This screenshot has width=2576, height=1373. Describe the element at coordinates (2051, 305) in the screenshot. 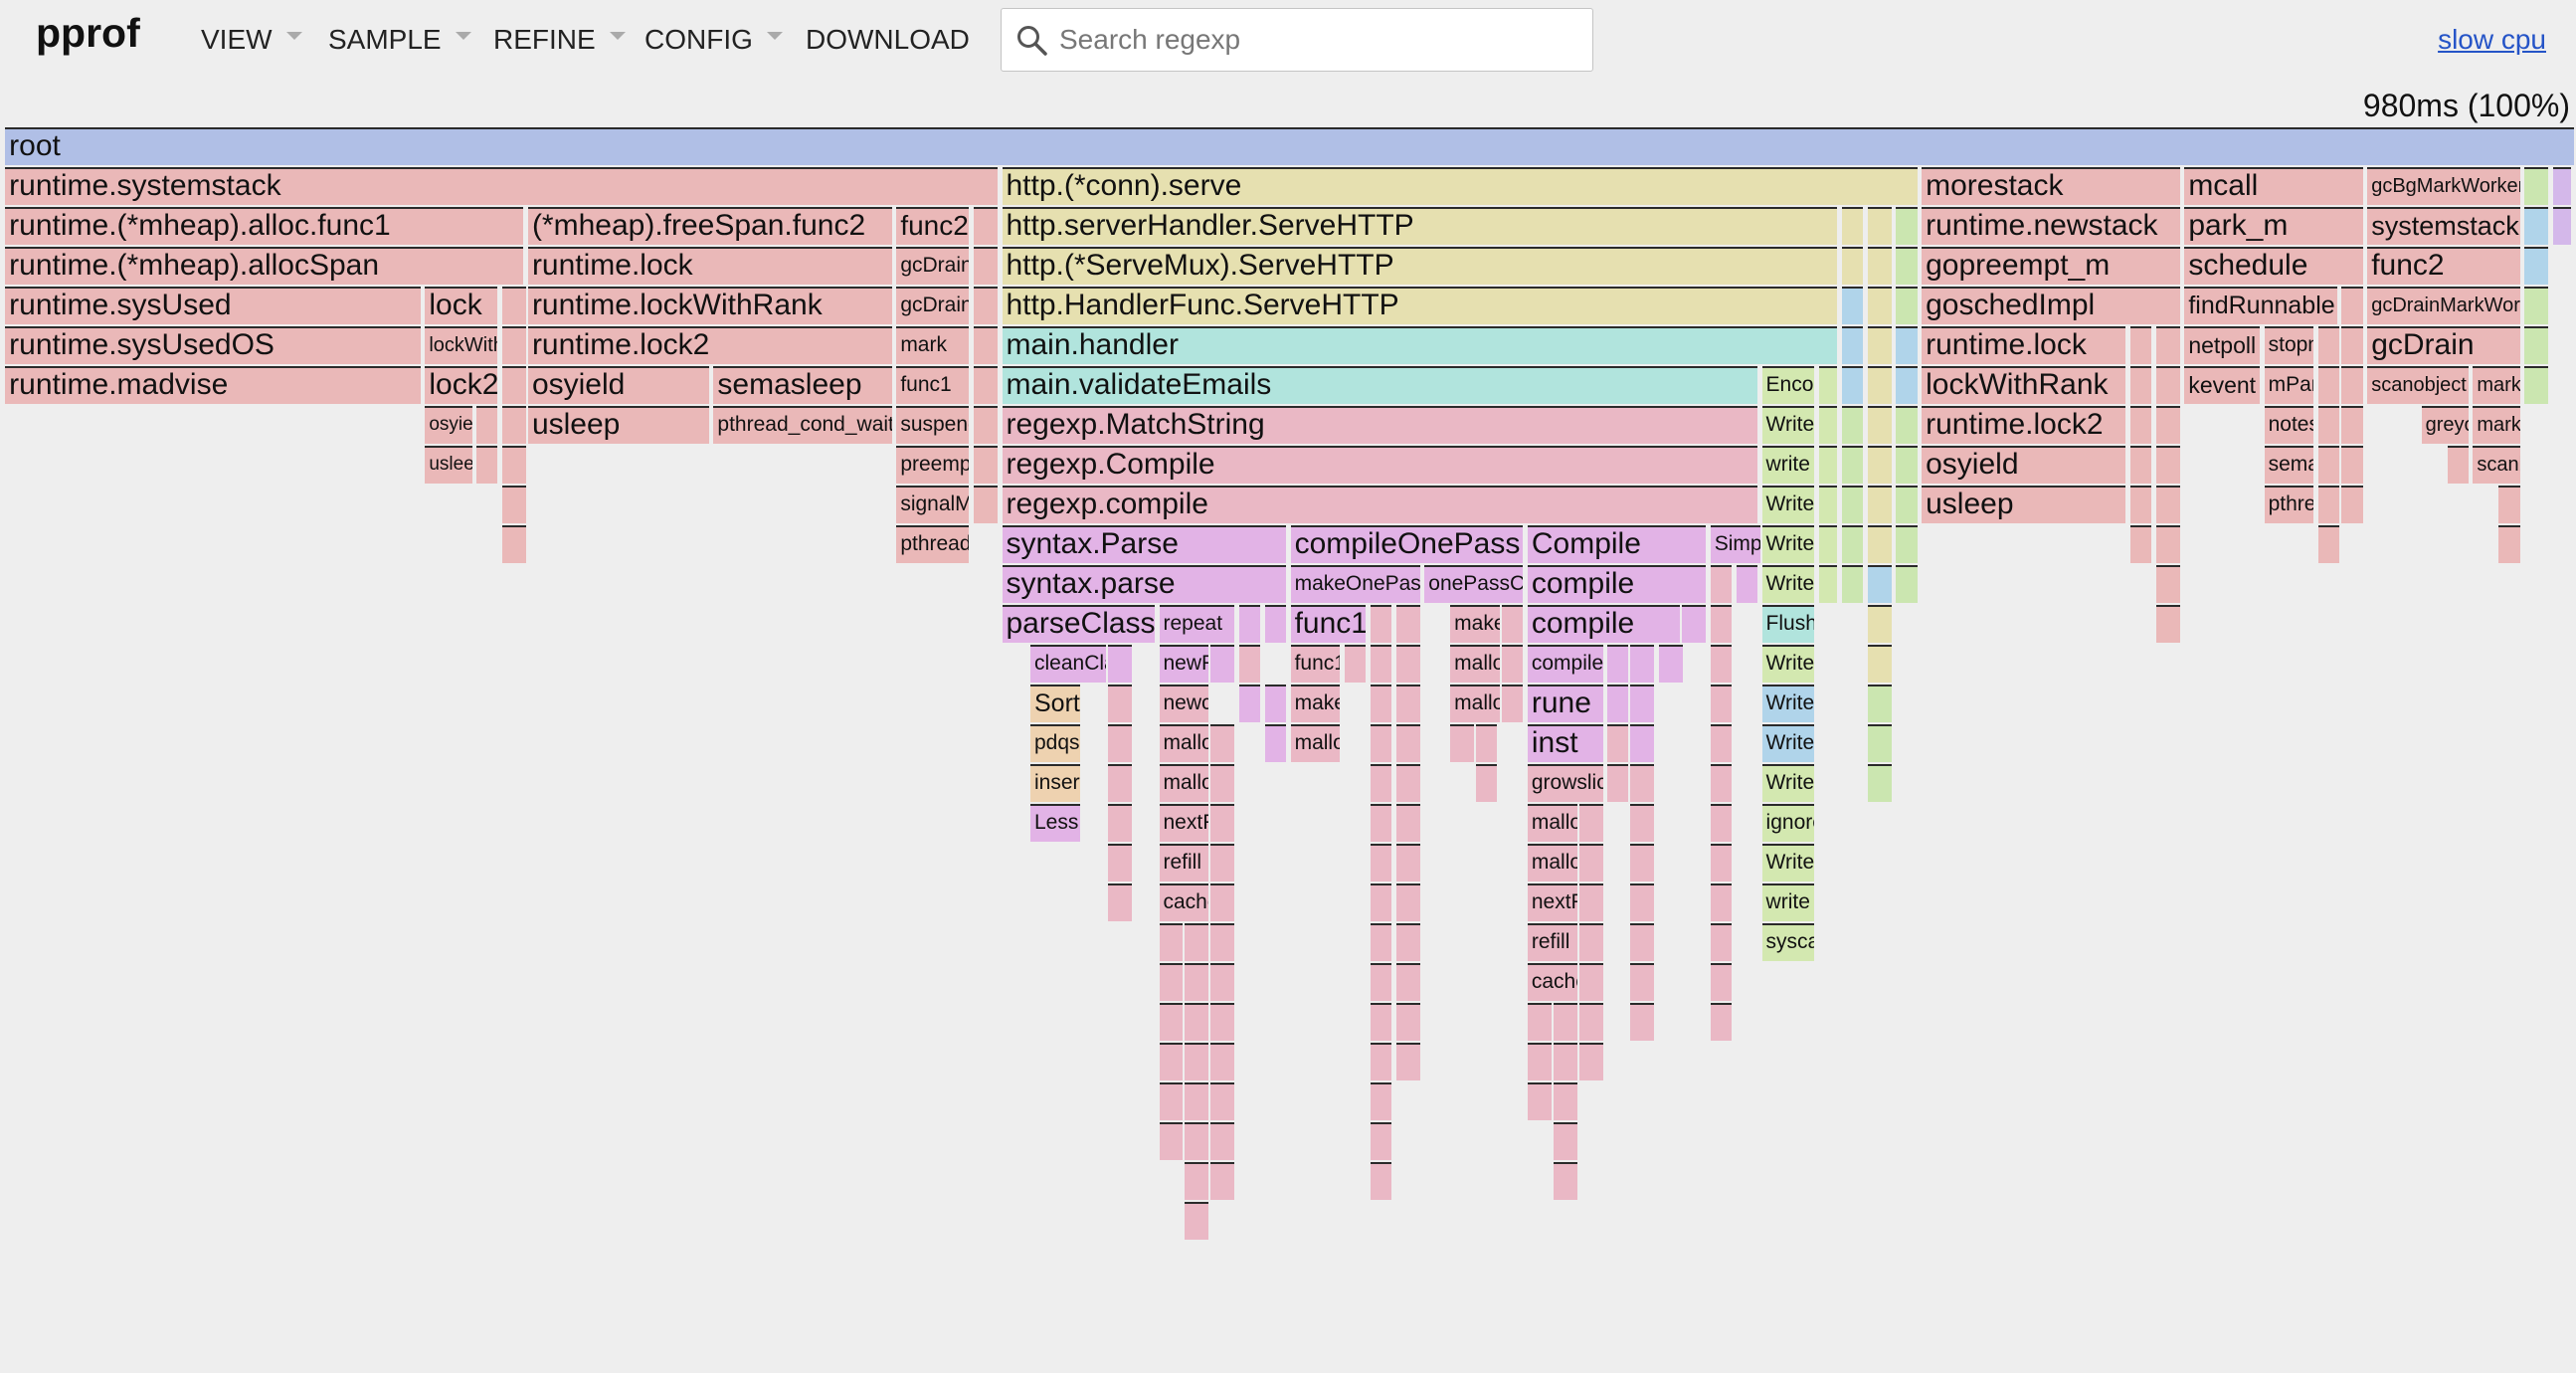

I see `flame-frame: goschedImpl` at that location.